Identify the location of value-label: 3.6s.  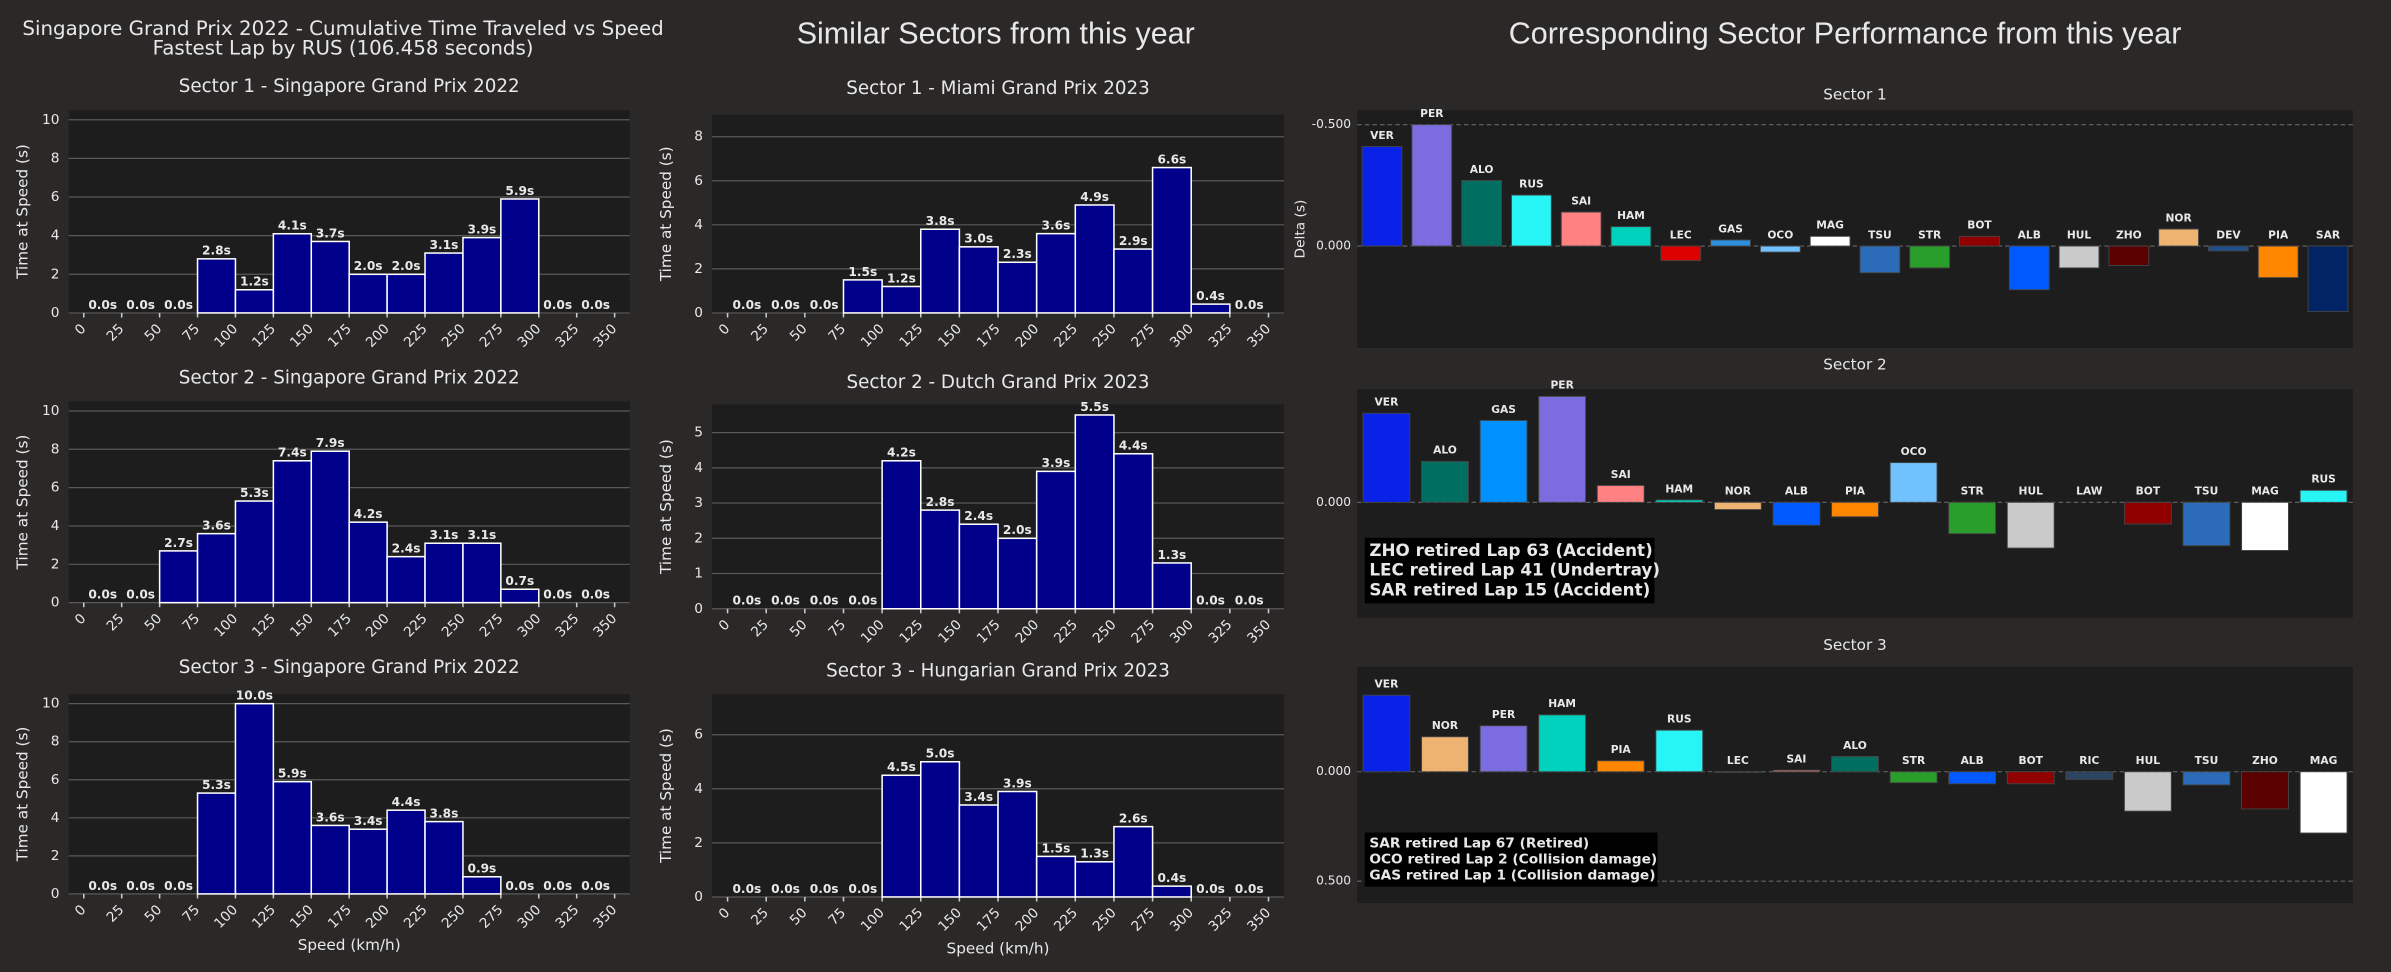
(330, 817).